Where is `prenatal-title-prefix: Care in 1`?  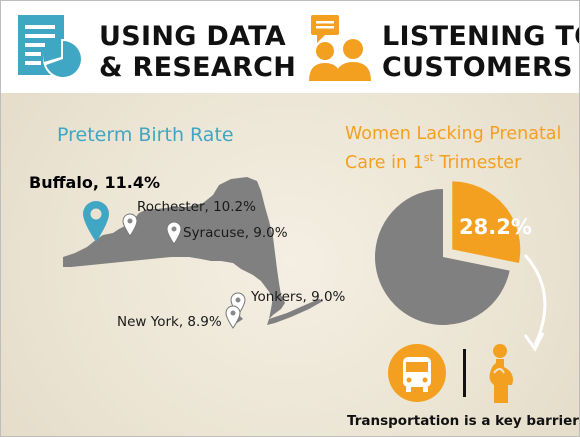 prenatal-title-prefix: Care in 1 is located at coordinates (384, 162).